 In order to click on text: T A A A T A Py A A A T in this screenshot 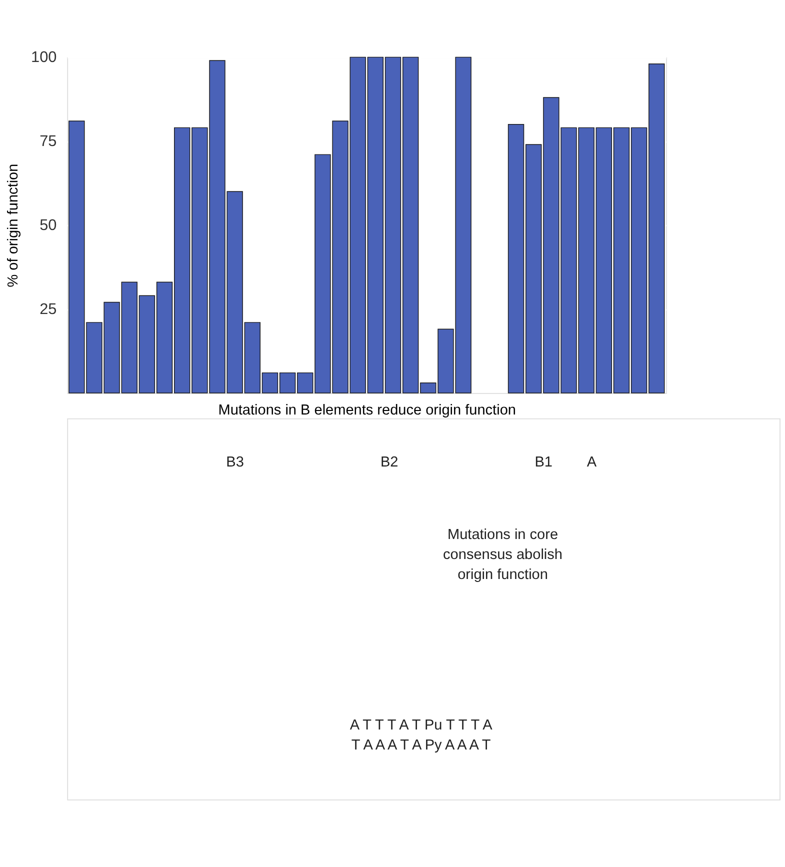, I will do `click(421, 746)`.